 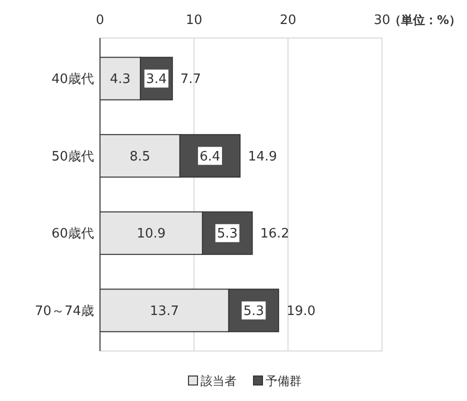 What do you see at coordinates (140, 156) in the screenshot?
I see `data-label: 8.5` at bounding box center [140, 156].